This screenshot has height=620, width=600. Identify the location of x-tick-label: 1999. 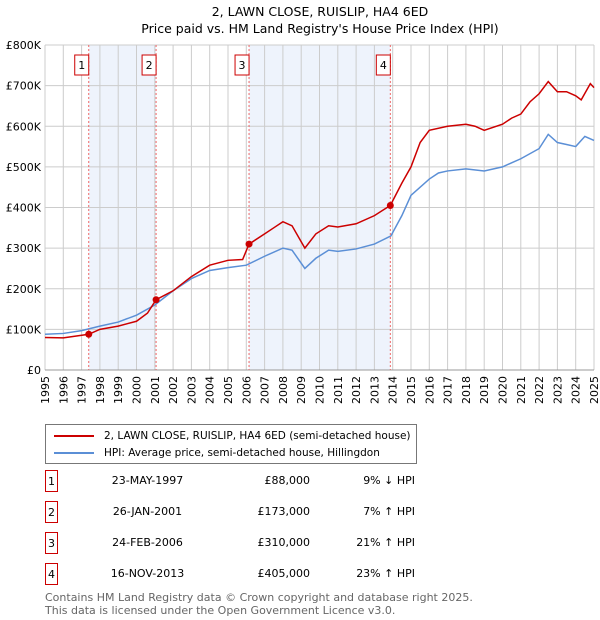
(118, 390).